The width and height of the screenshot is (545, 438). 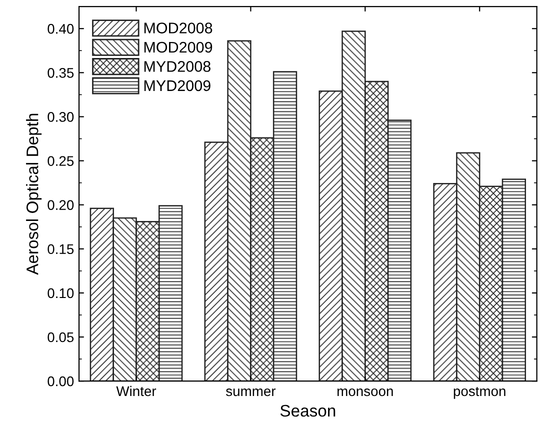 I want to click on y-tick-label: 0.05, so click(x=61, y=337).